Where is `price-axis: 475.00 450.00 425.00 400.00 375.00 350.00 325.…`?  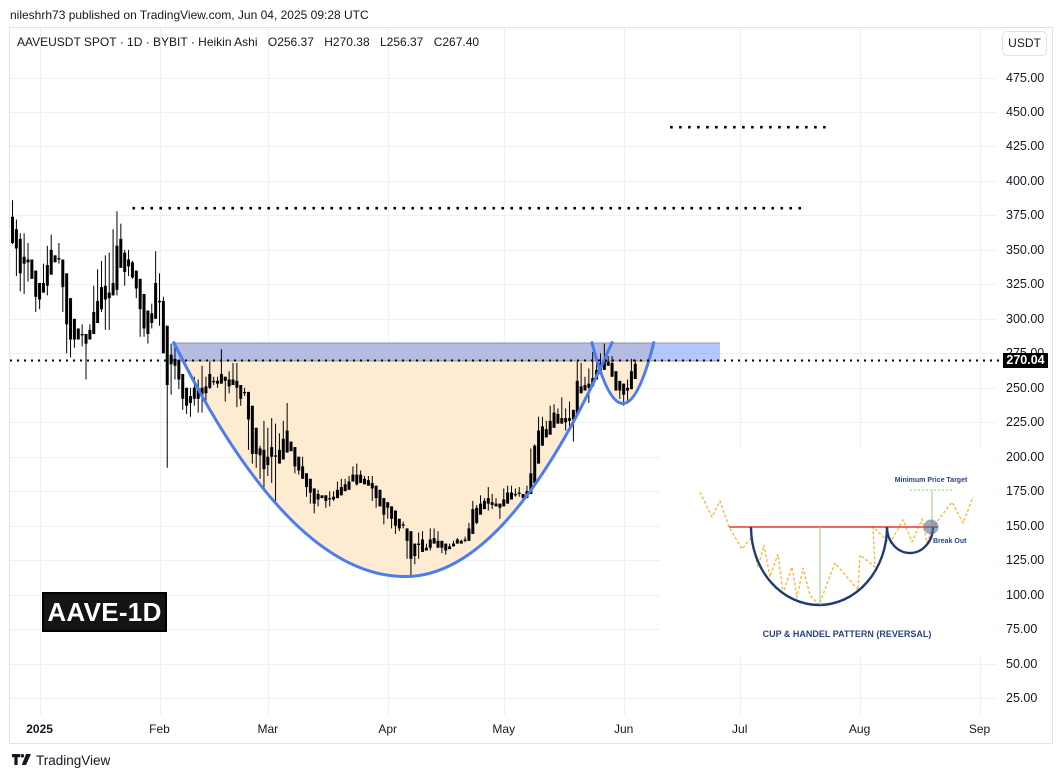 price-axis: 475.00 450.00 425.00 400.00 375.00 350.00 325.… is located at coordinates (1024, 371).